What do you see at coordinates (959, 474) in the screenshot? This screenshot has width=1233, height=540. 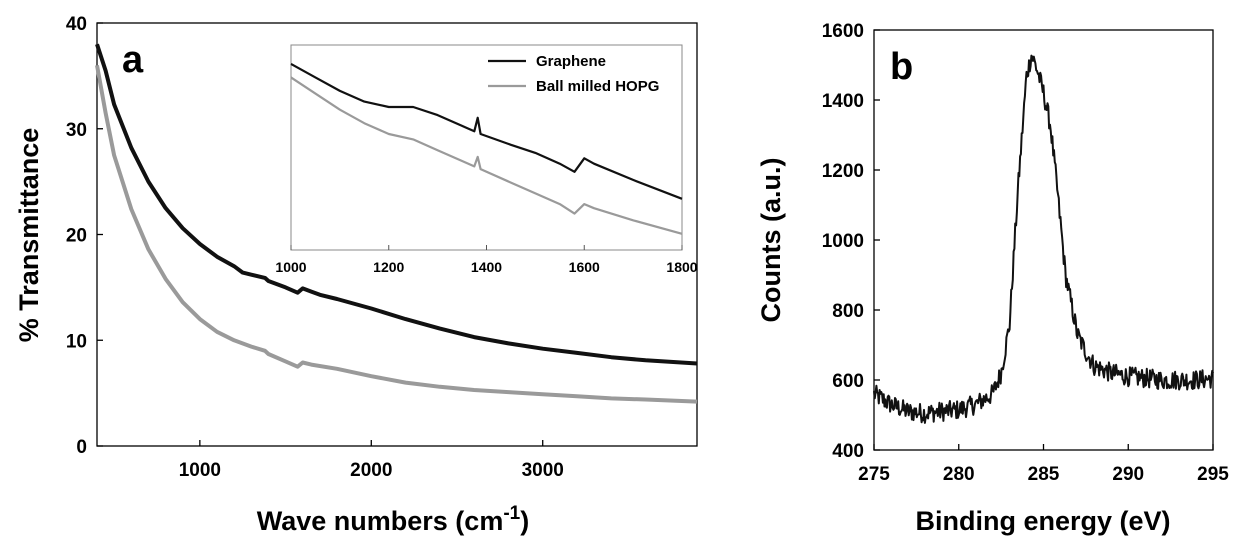 I see `panel-b-x-tick-label: 280` at bounding box center [959, 474].